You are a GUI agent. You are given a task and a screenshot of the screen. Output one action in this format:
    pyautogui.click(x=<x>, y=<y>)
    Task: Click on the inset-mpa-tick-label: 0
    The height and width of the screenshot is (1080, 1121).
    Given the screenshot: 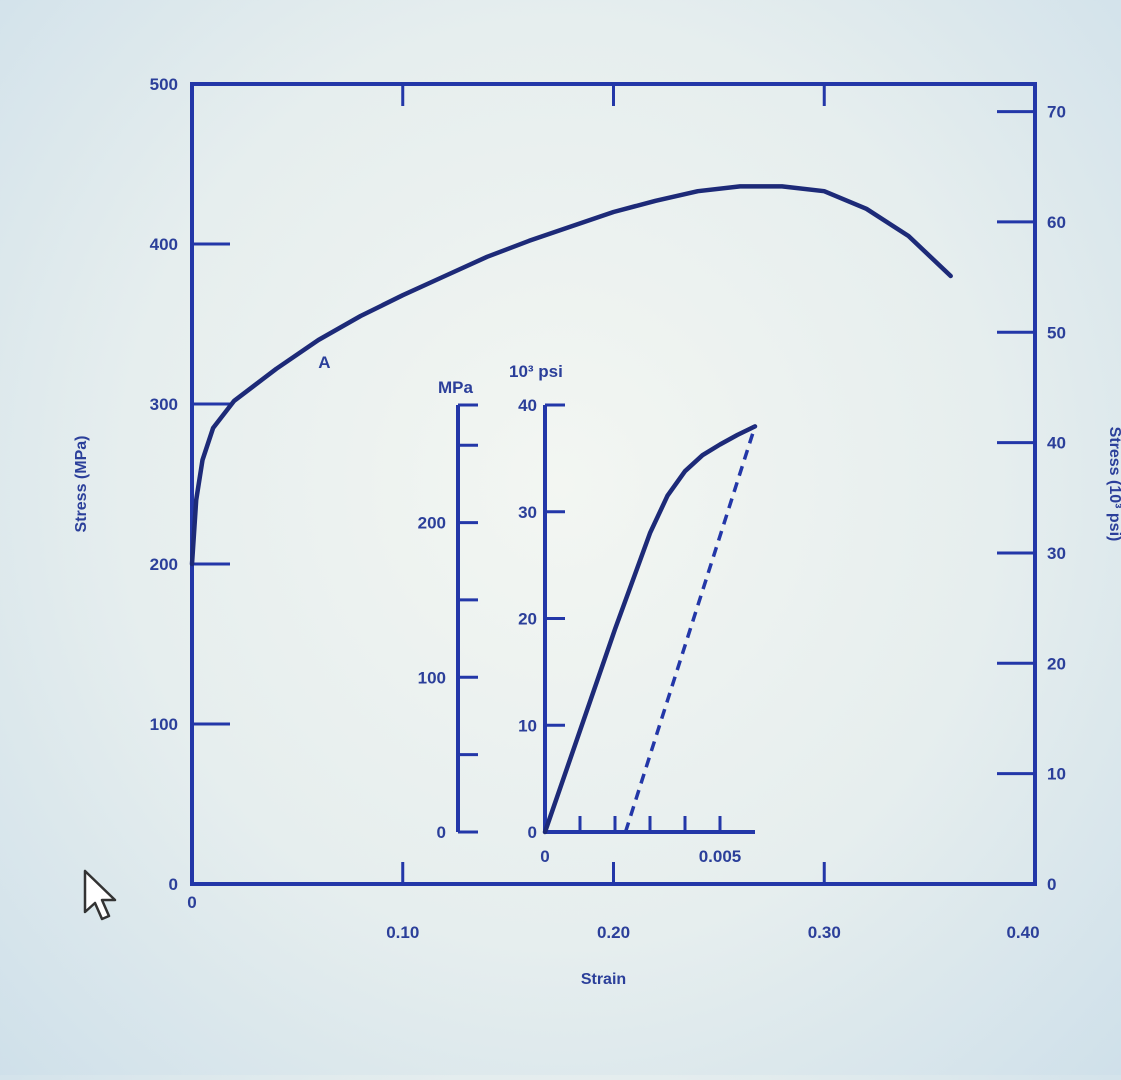 What is the action you would take?
    pyautogui.click(x=441, y=832)
    